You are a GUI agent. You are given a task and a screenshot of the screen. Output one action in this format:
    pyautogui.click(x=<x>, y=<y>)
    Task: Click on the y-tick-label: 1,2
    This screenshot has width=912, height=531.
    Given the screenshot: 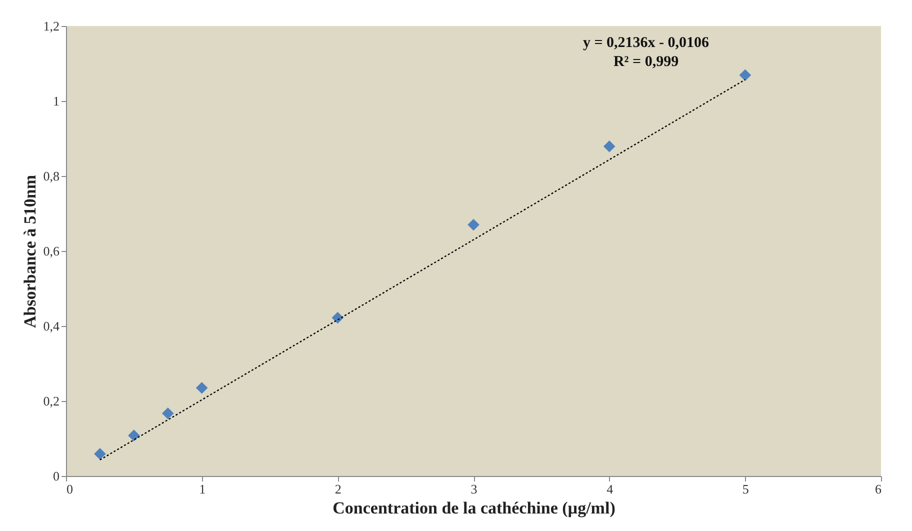 What is the action you would take?
    pyautogui.click(x=51, y=26)
    